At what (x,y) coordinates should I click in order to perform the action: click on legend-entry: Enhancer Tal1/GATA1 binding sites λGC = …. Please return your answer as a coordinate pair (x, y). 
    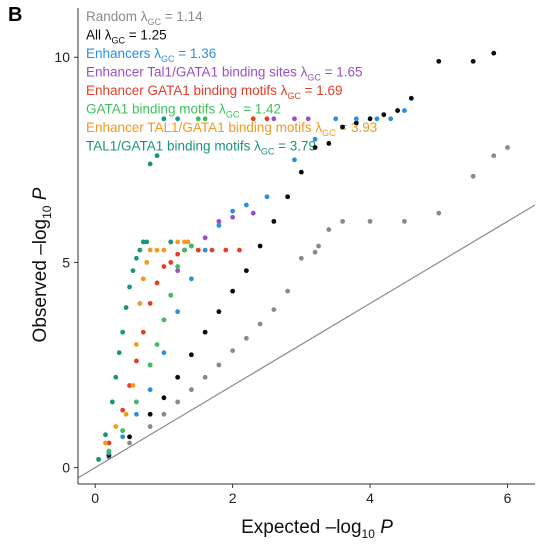
    Looking at the image, I should click on (224, 74).